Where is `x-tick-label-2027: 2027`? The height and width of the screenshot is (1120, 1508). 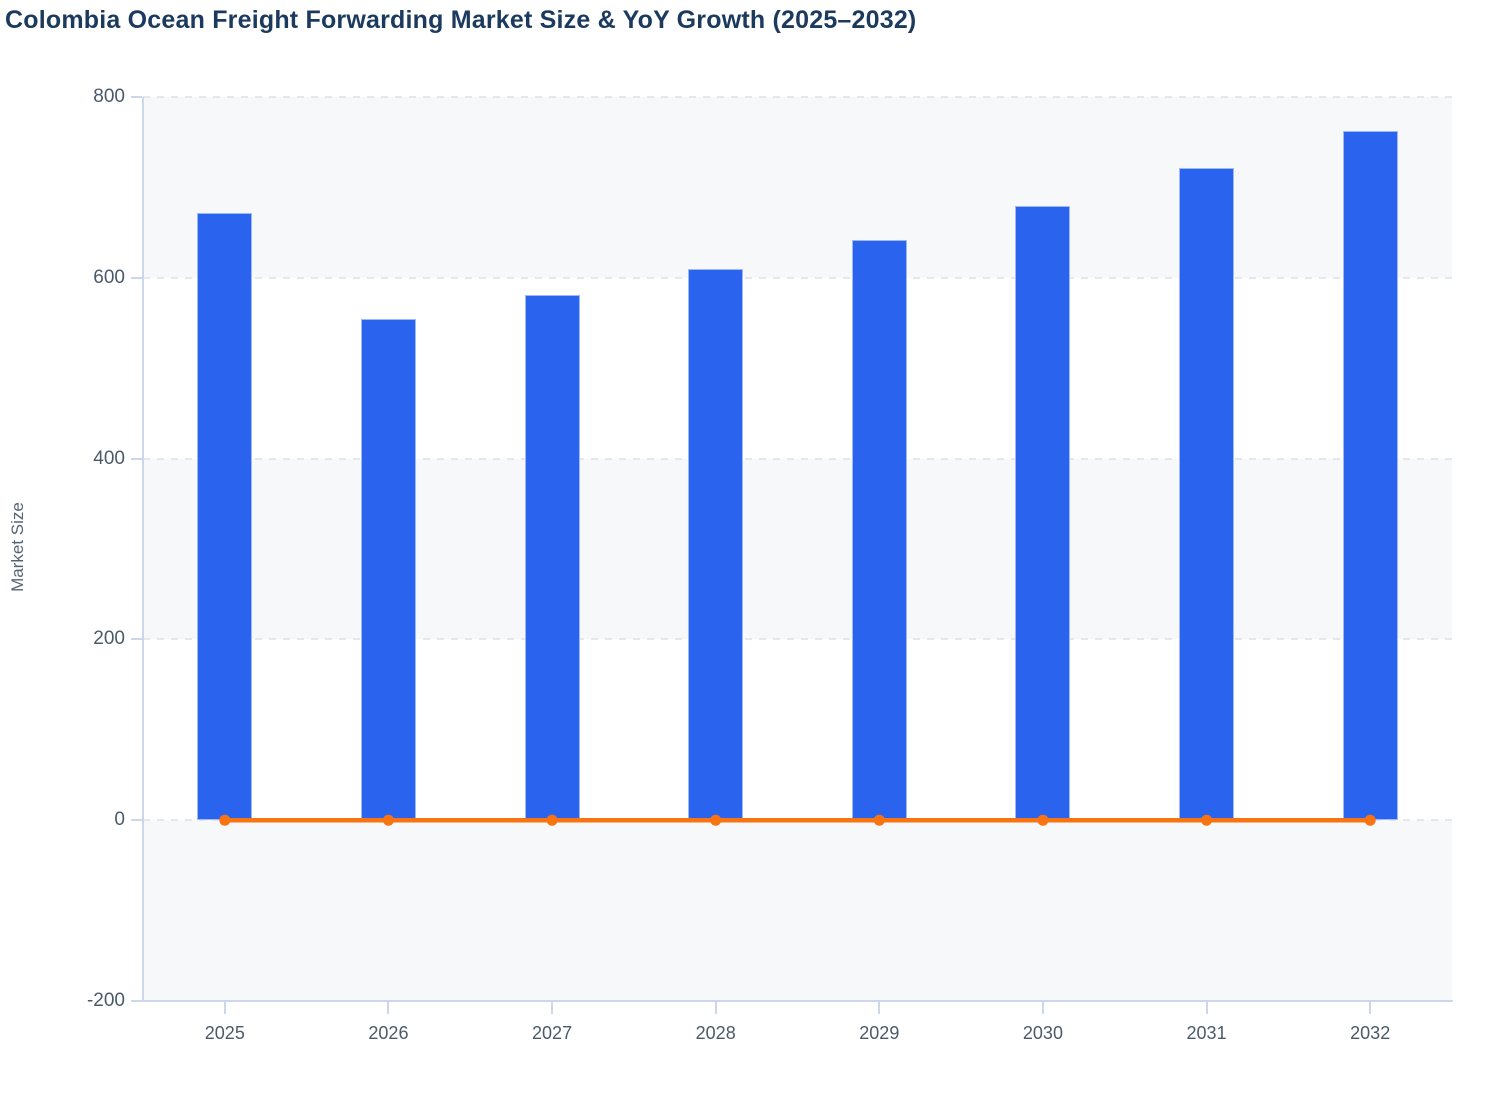
x-tick-label-2027: 2027 is located at coordinates (552, 1033).